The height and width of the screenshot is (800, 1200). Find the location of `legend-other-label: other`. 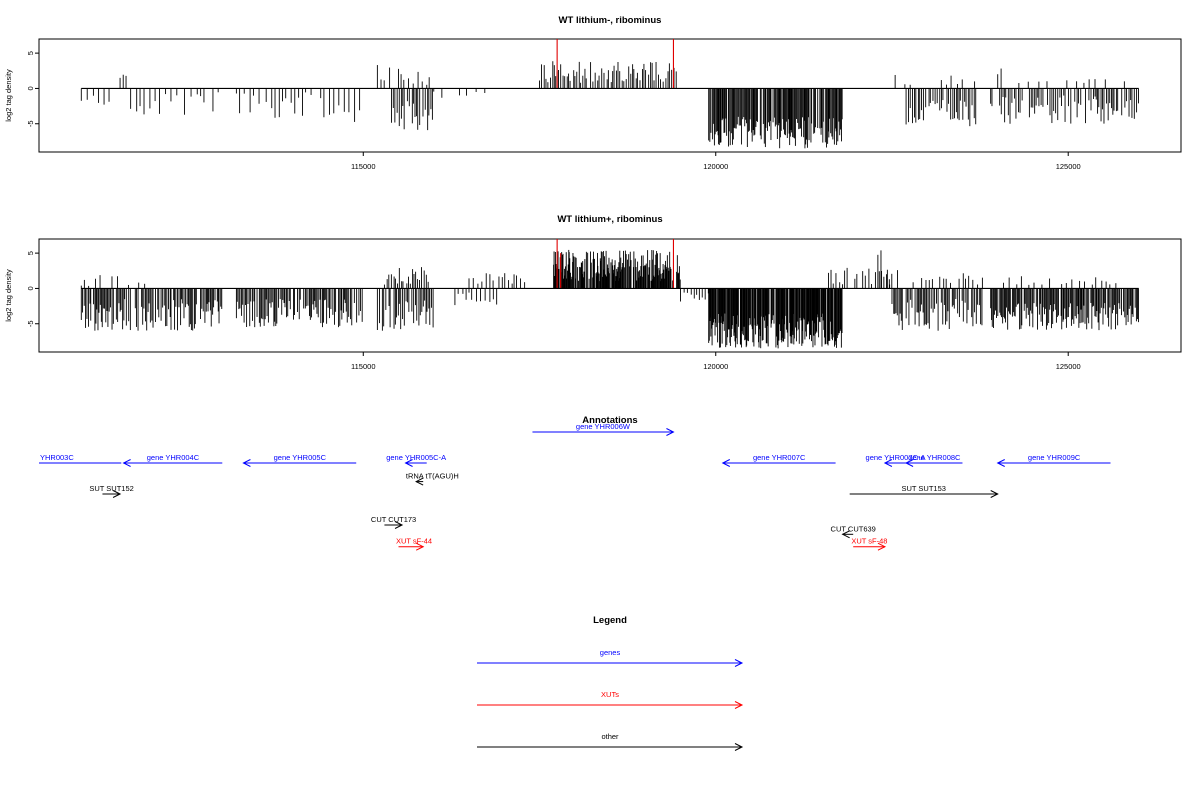

legend-other-label: other is located at coordinates (610, 736).